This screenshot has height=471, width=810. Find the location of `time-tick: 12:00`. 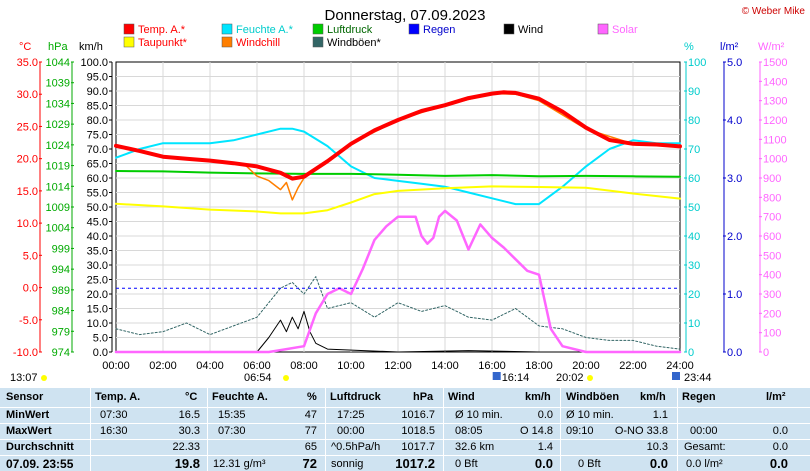

time-tick: 12:00 is located at coordinates (398, 366).